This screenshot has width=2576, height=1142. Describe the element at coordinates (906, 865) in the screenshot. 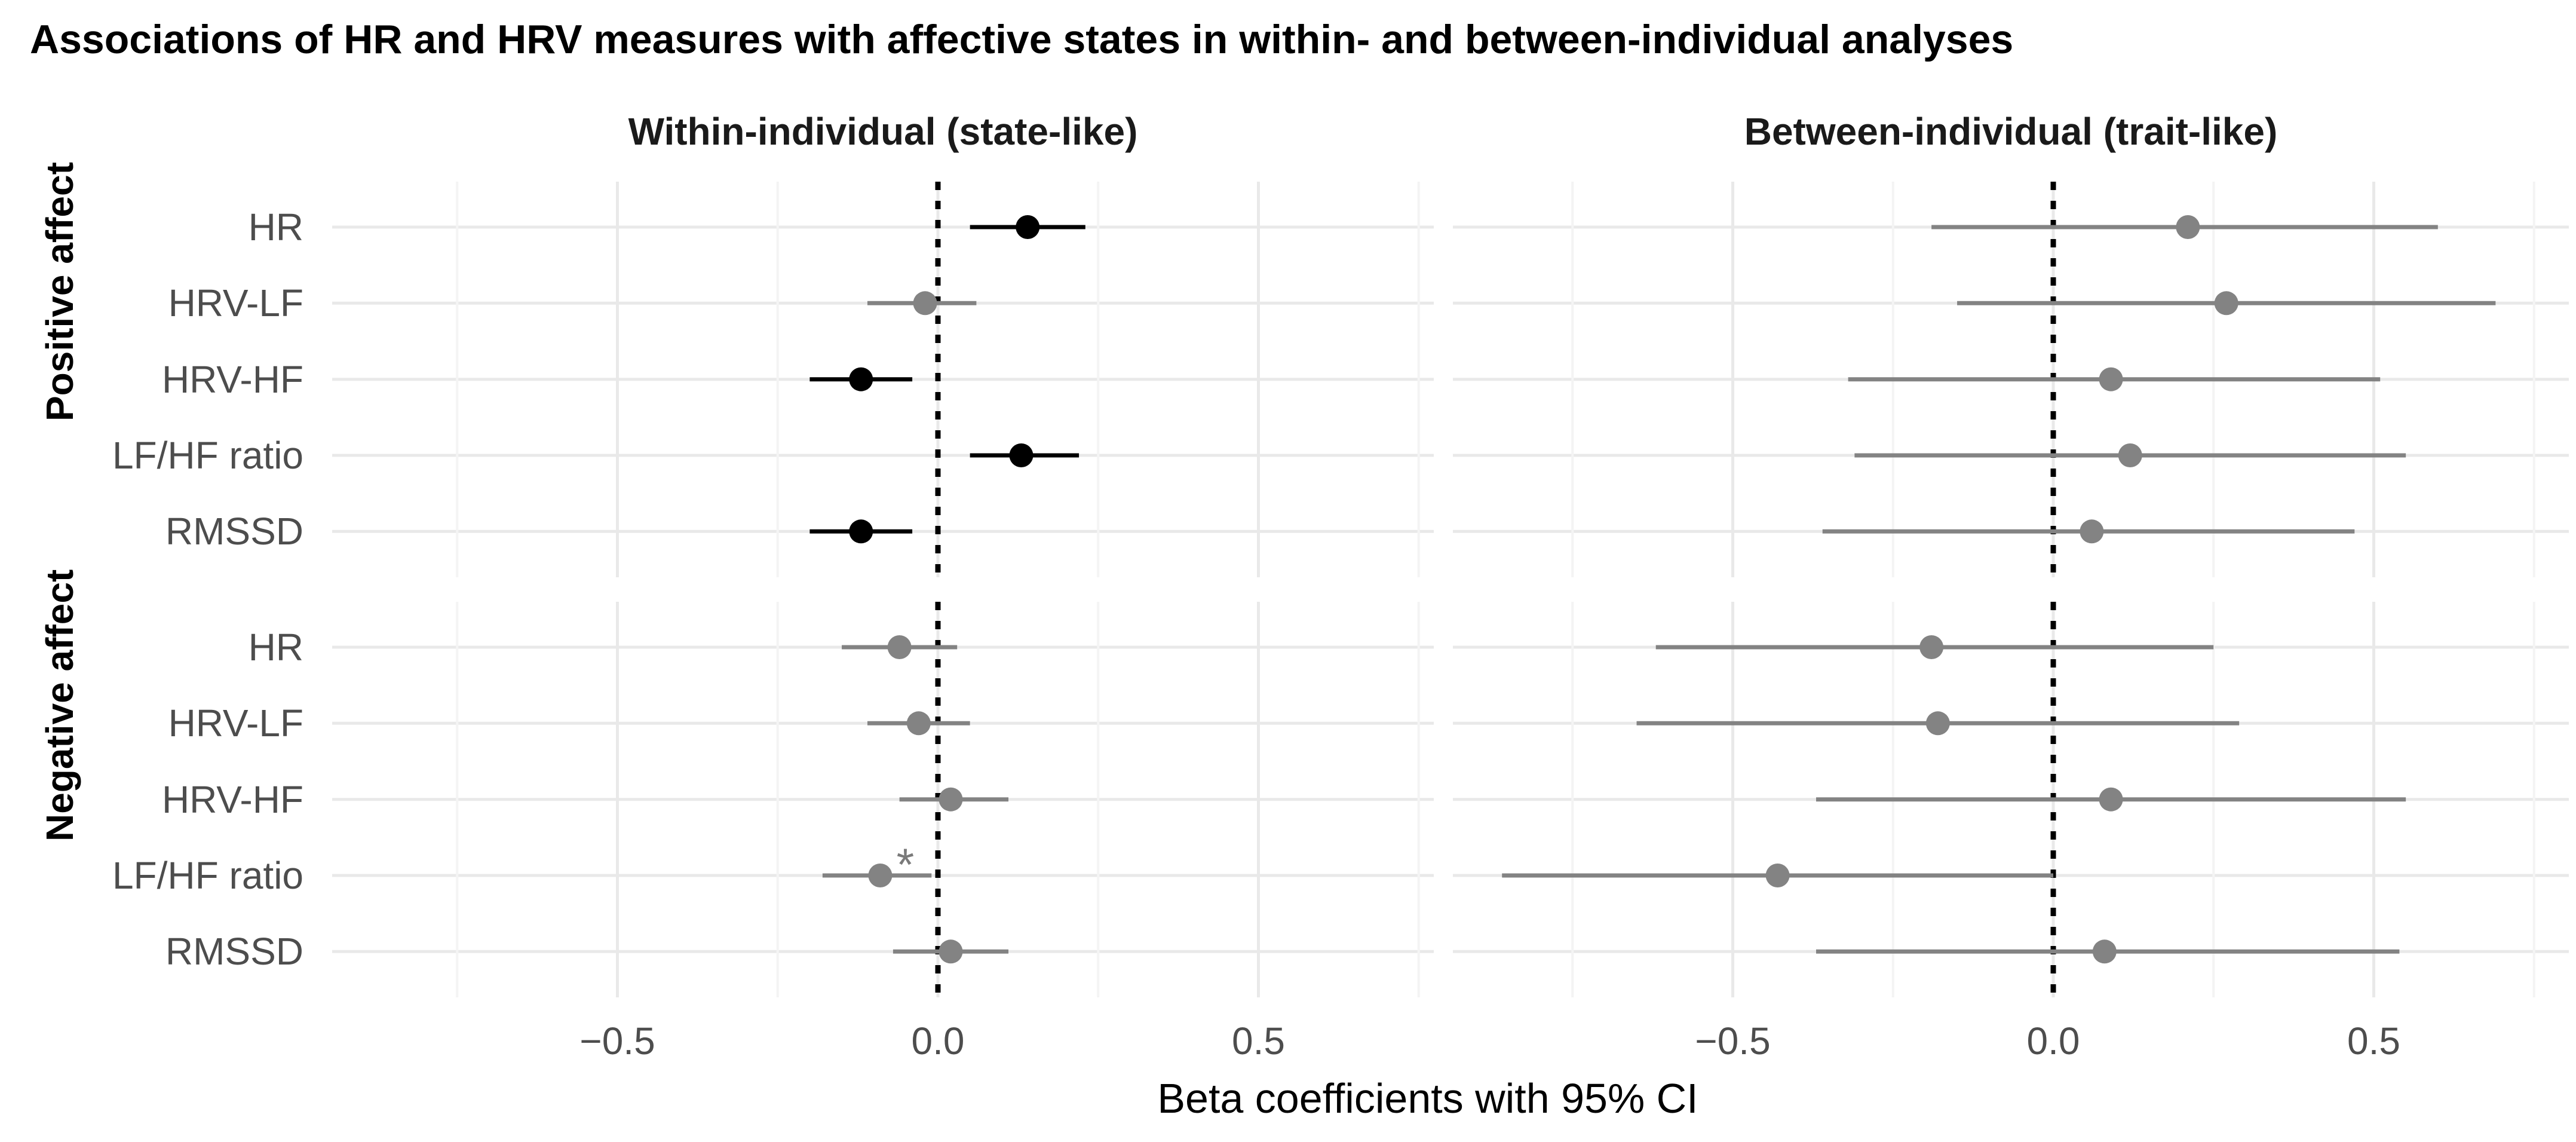

I see `significance-asterisk: *` at that location.